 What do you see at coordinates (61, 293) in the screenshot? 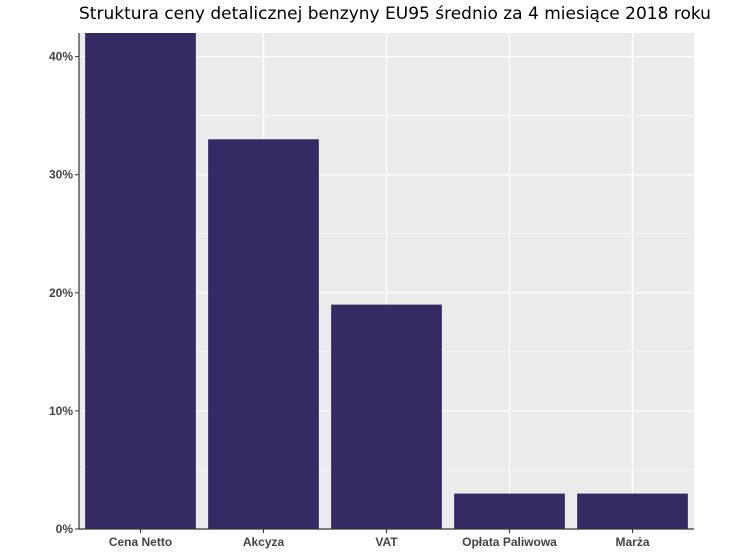
I see `y-tick-label: 20%` at bounding box center [61, 293].